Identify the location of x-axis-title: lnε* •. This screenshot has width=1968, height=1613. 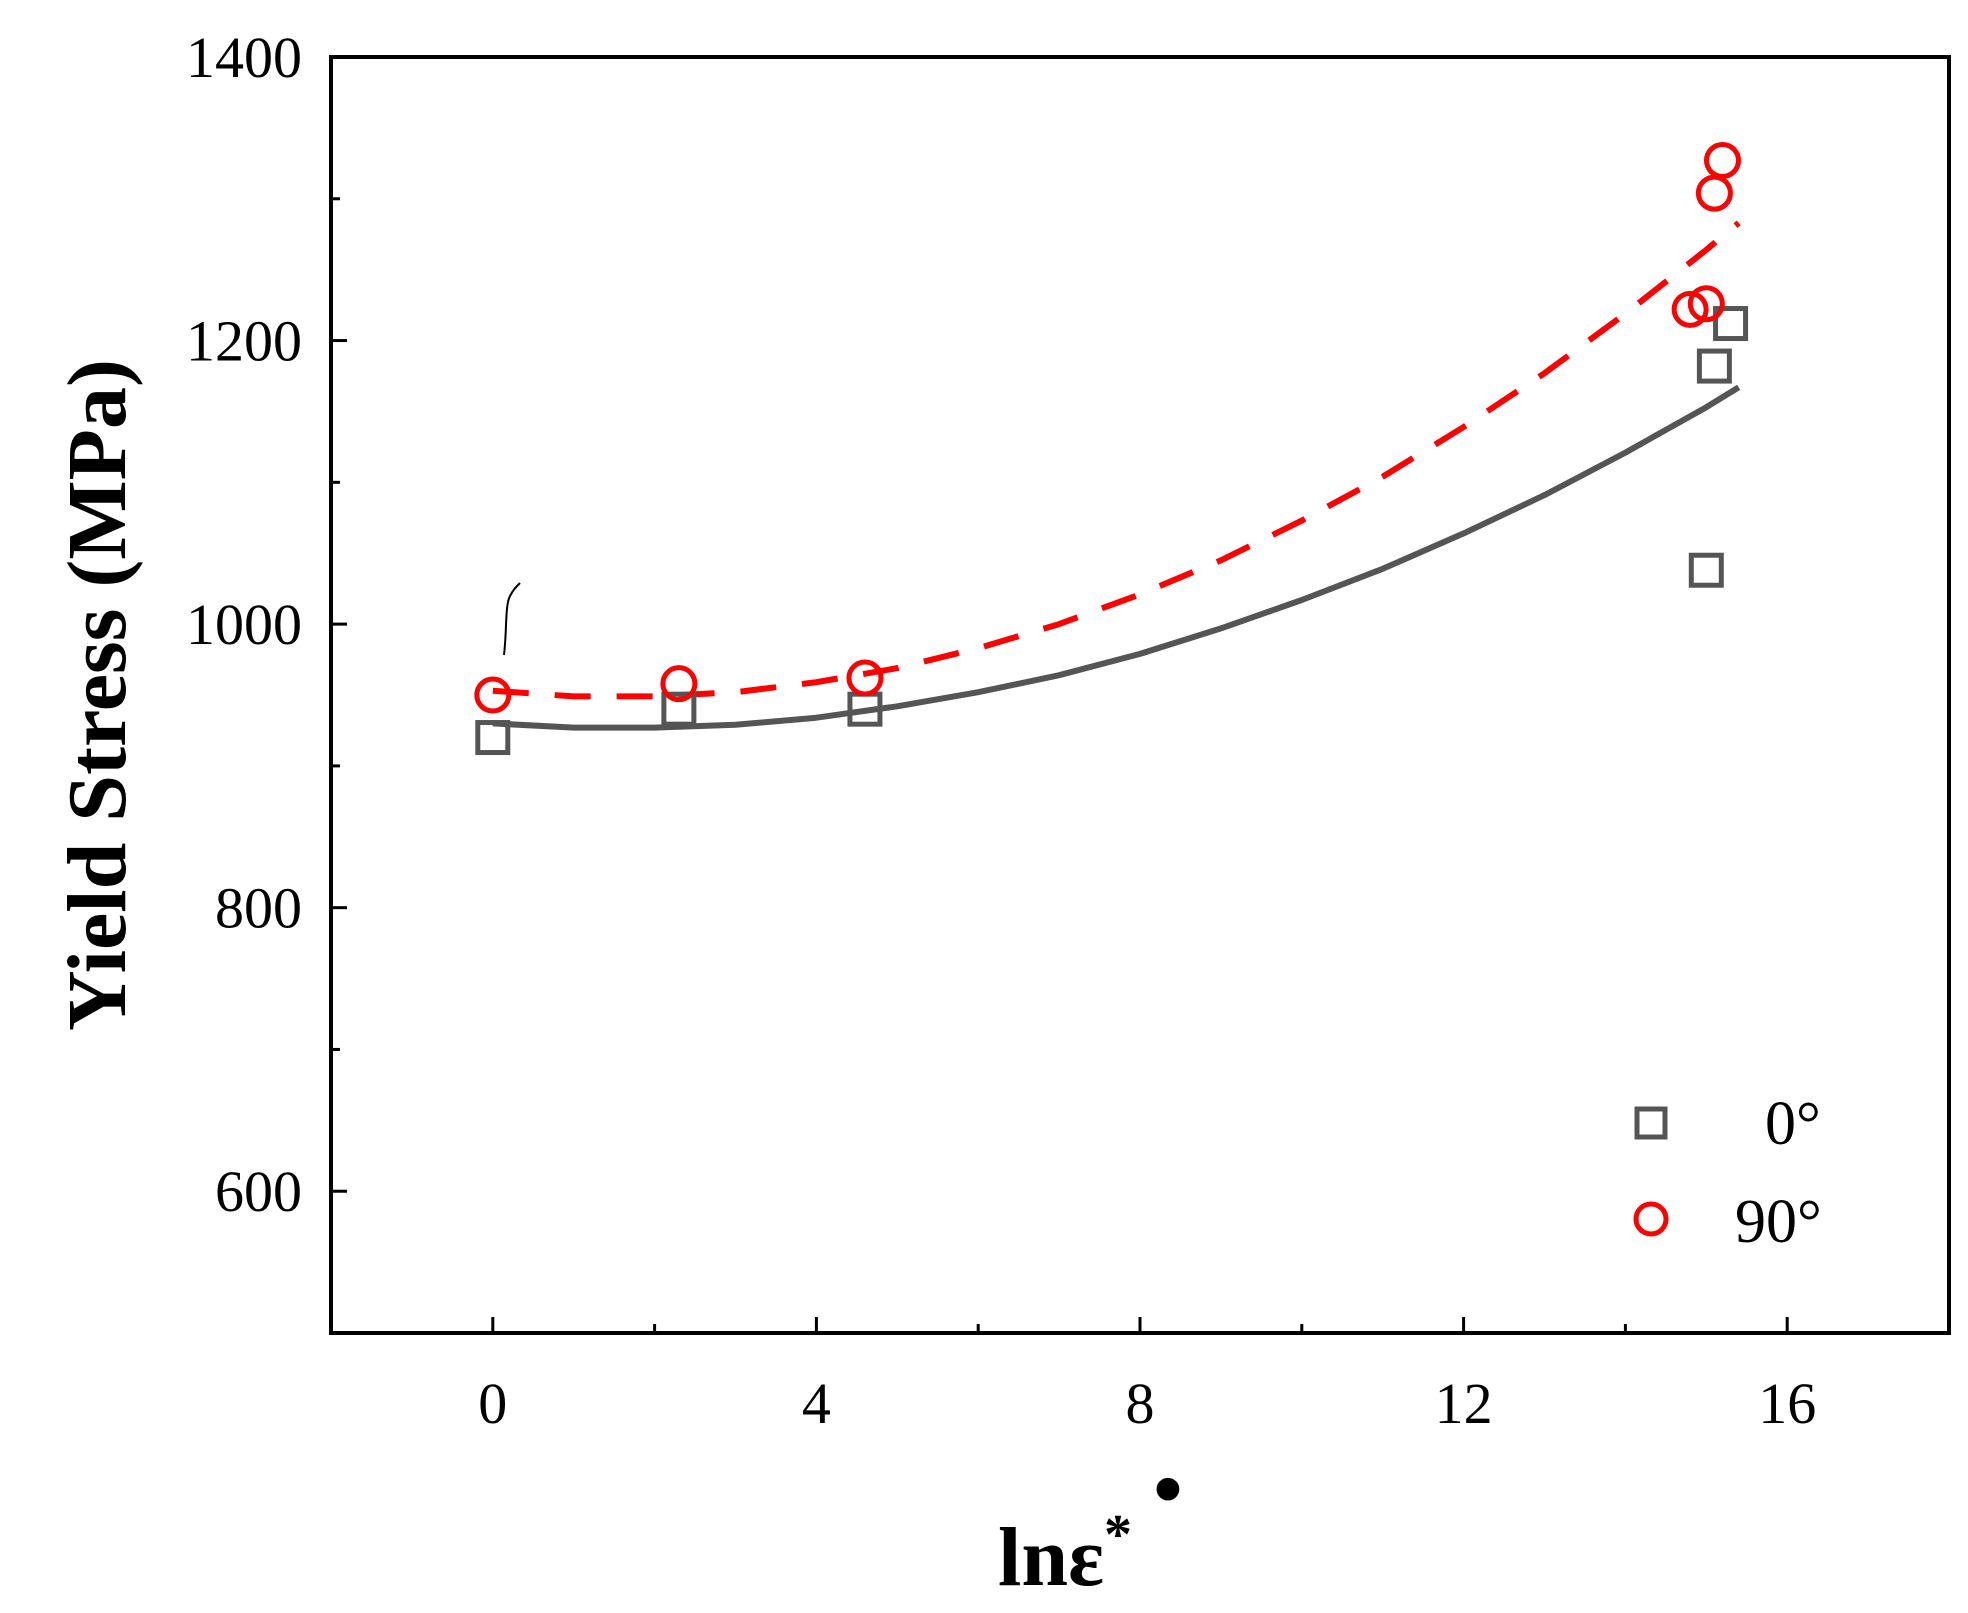
(1090, 1523).